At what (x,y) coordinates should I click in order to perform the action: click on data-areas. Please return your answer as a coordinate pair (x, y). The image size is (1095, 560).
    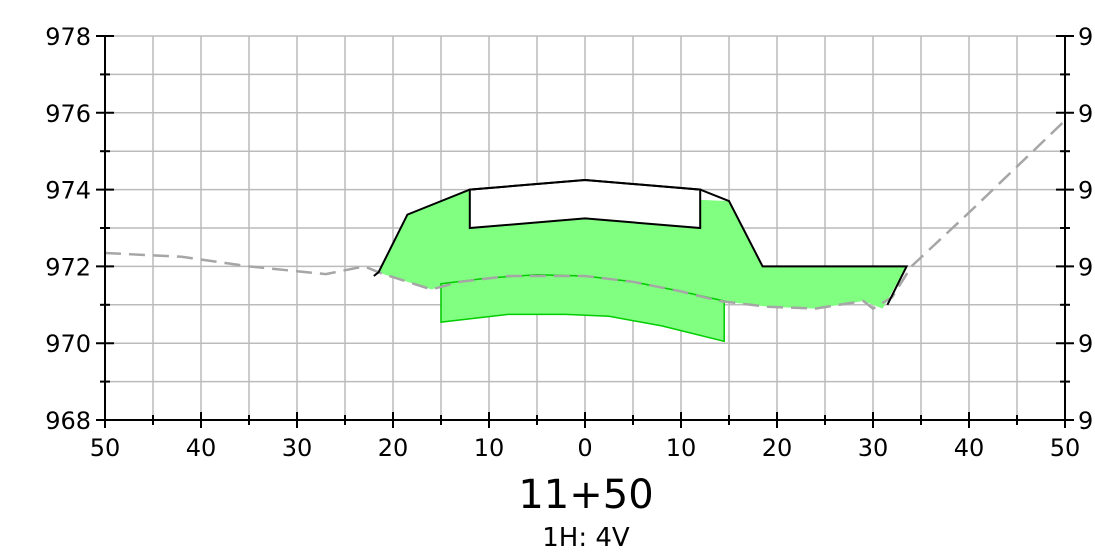
    Looking at the image, I should click on (642, 260).